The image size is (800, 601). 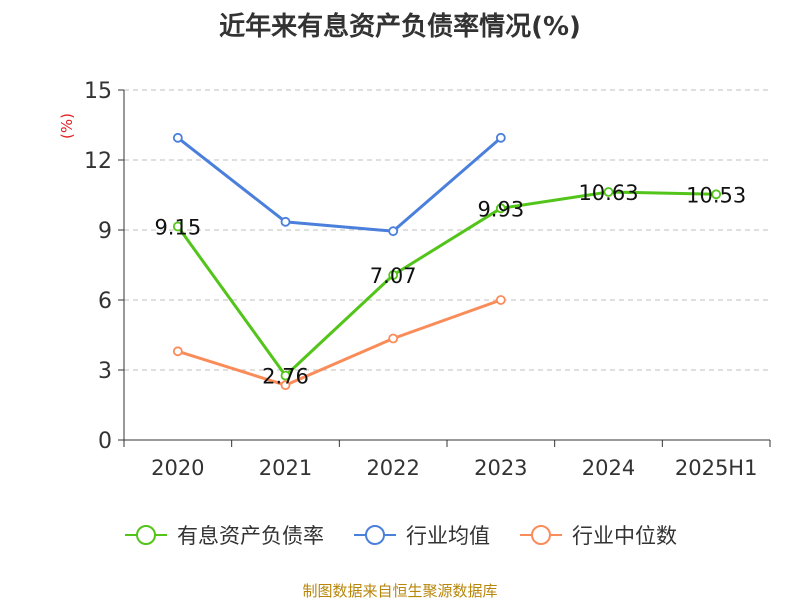 What do you see at coordinates (98, 161) in the screenshot?
I see `y-tick-label: 12` at bounding box center [98, 161].